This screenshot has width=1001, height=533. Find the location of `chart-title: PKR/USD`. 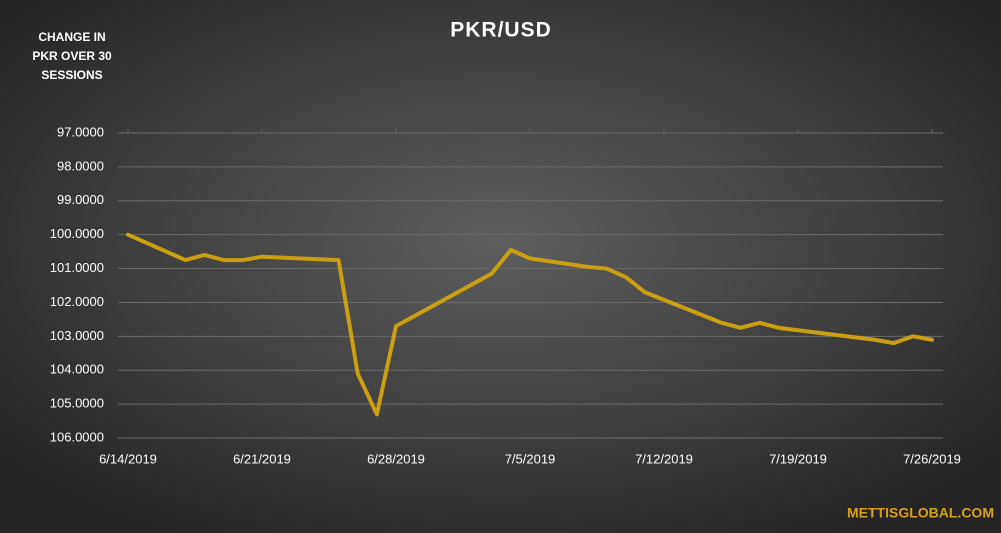

chart-title: PKR/USD is located at coordinates (501, 30).